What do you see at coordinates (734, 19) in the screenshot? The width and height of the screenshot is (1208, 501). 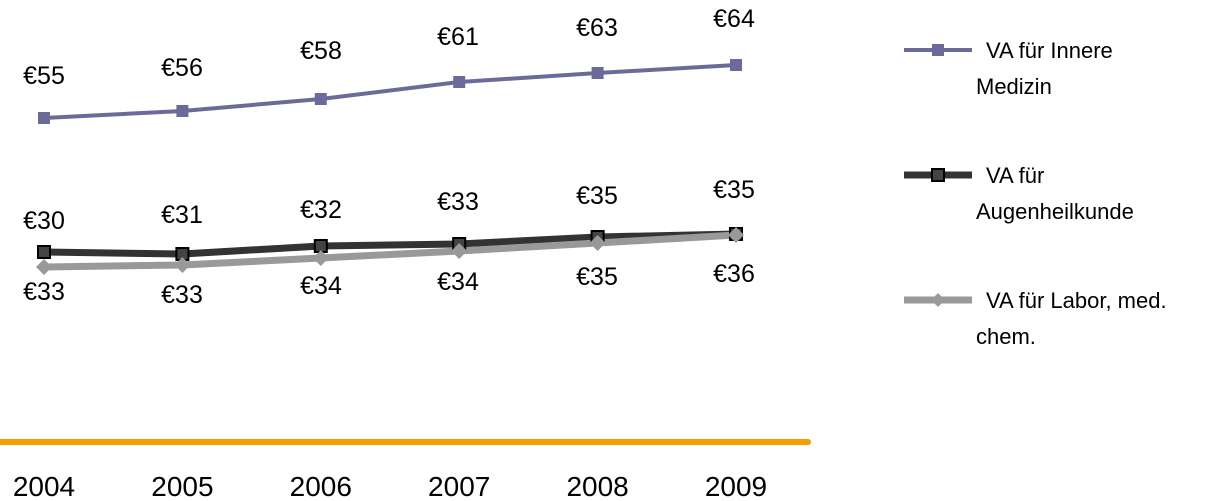 I see `data-label: €64` at bounding box center [734, 19].